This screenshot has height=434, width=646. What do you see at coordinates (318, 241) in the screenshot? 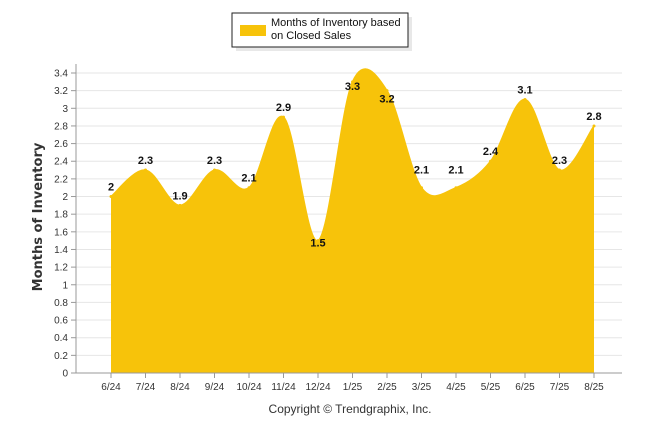
I see `data-point-12/24` at bounding box center [318, 241].